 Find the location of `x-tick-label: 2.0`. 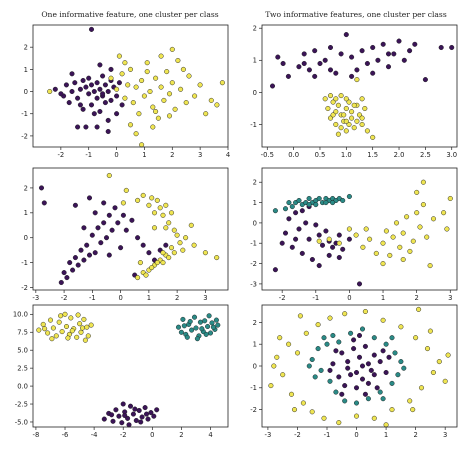

x-tick-label: 2.0 is located at coordinates (399, 155).